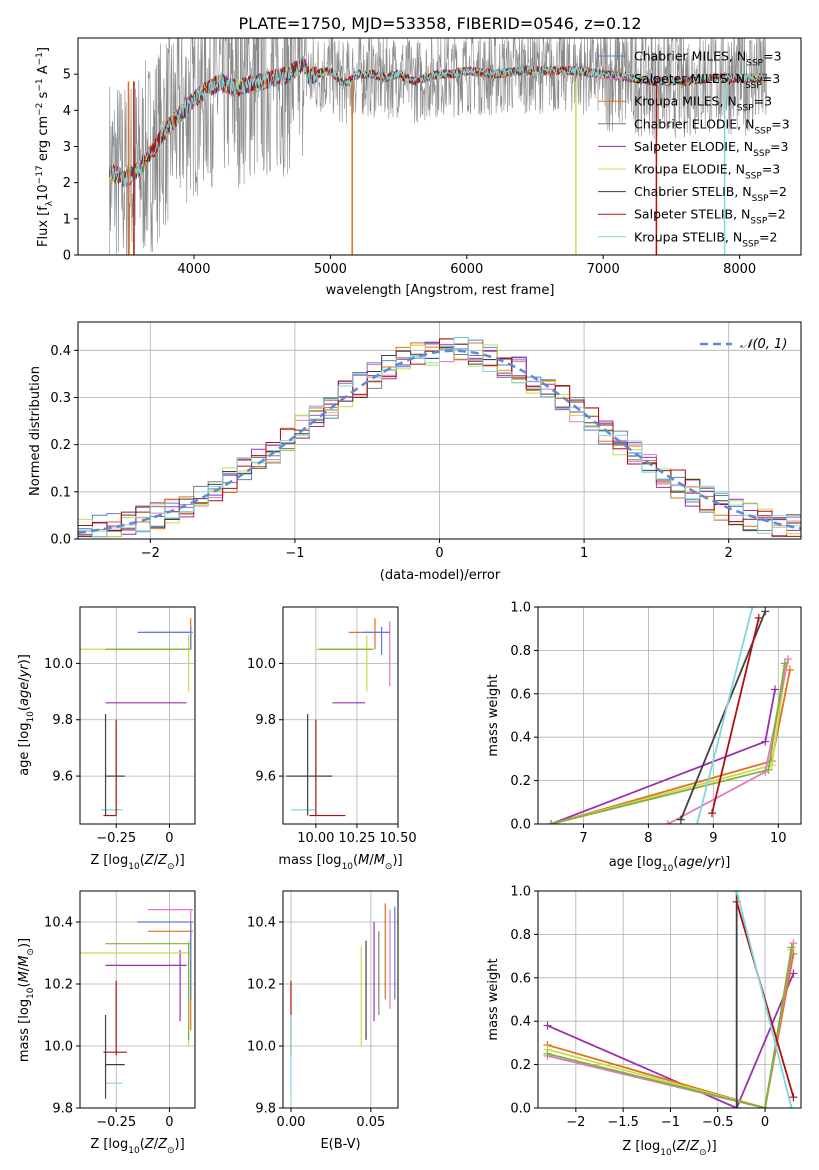 This screenshot has height=1170, width=819. I want to click on y-axis-label: age [log10(age/yr)], so click(26, 715).